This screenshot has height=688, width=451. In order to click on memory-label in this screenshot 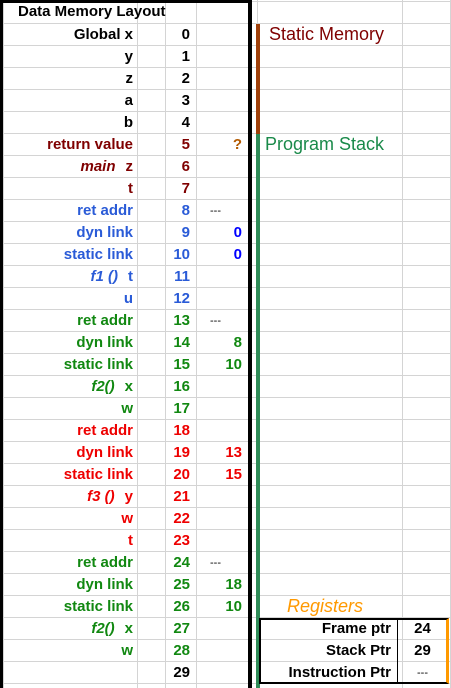, I will do `click(70, 673)`.